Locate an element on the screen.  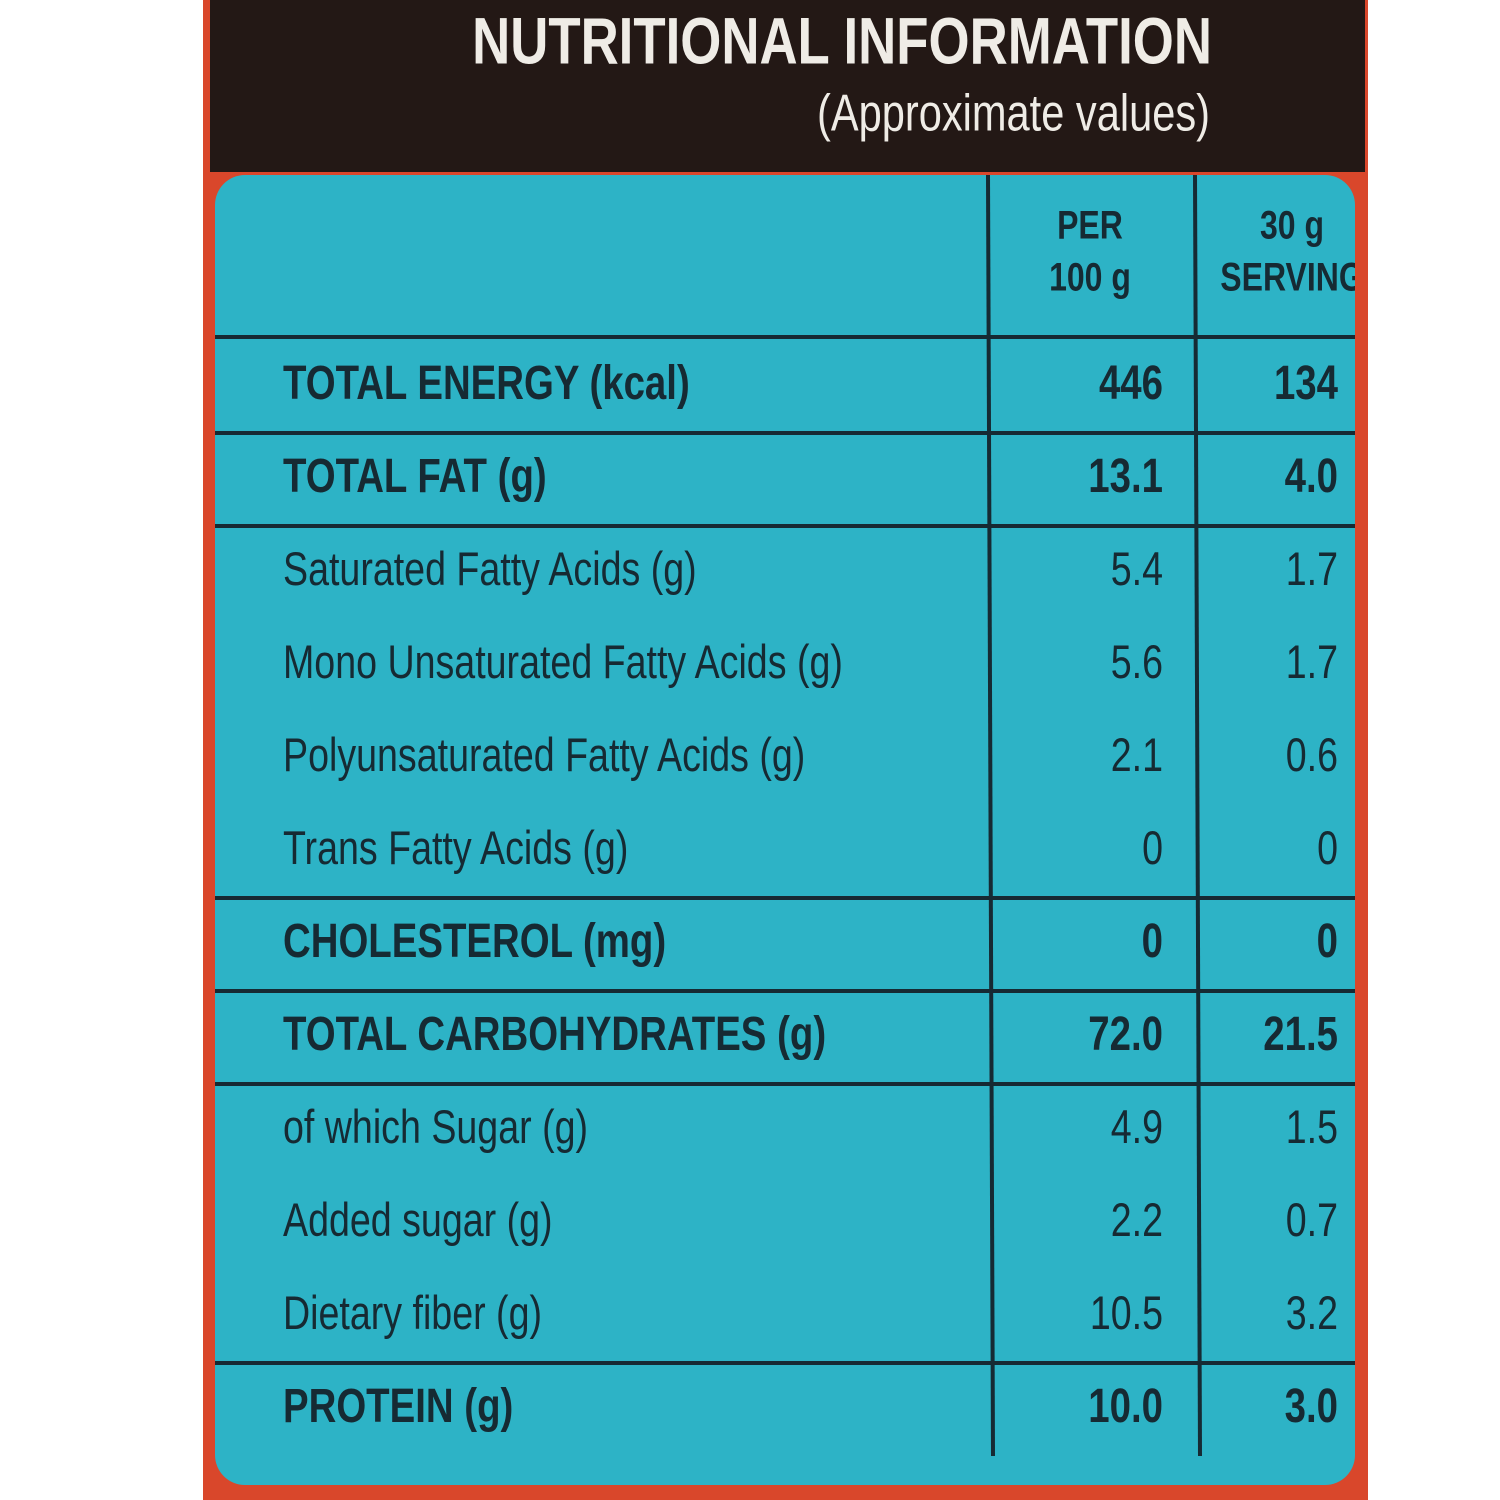
value-per-serving: 4.0 is located at coordinates (1311, 476).